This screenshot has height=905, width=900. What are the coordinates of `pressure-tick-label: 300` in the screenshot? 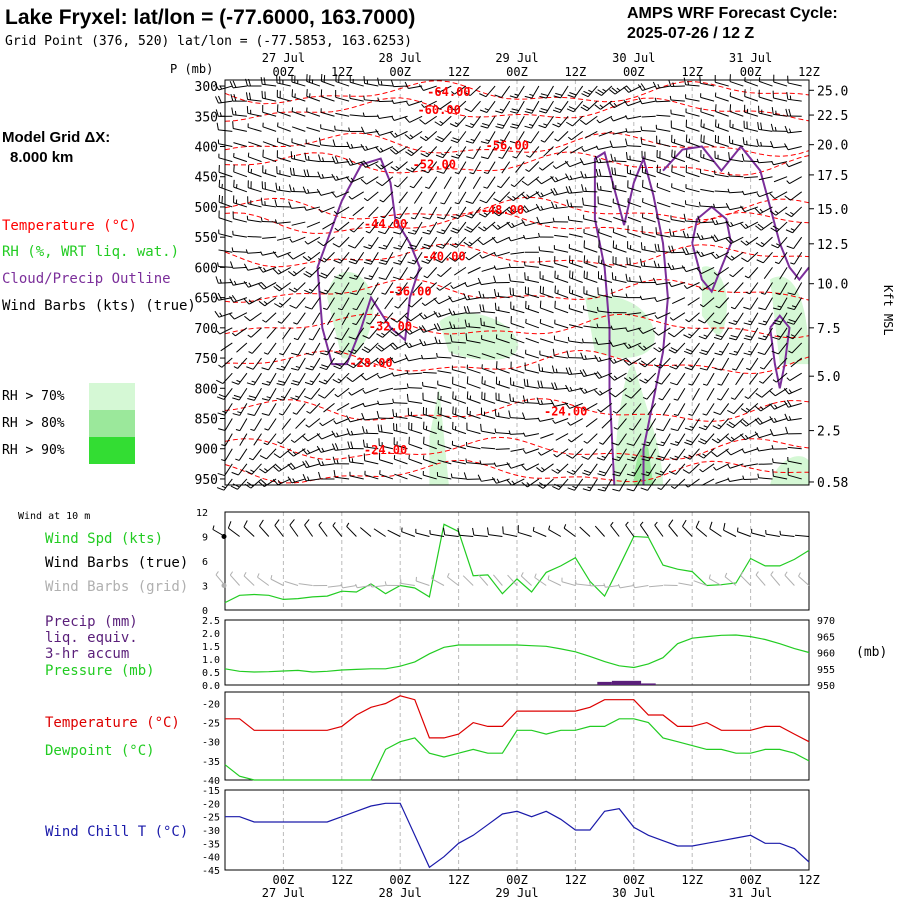 It's located at (206, 87).